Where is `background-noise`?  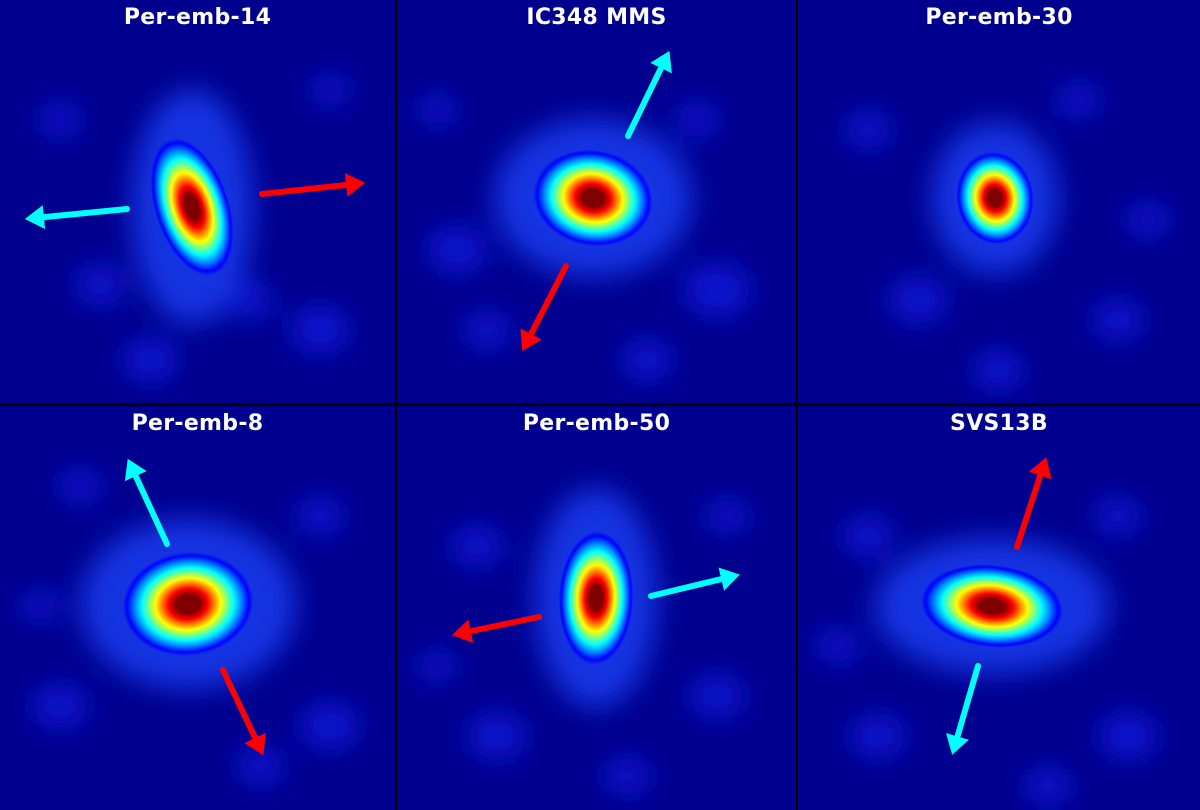
background-noise is located at coordinates (1007, 236).